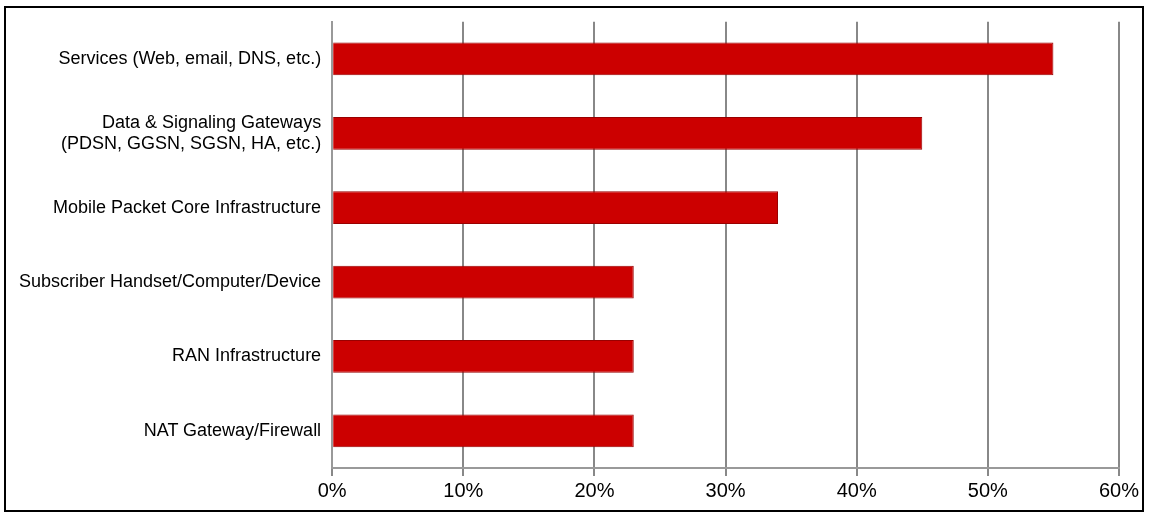  What do you see at coordinates (594, 489) in the screenshot?
I see `x-tick-label: 20%` at bounding box center [594, 489].